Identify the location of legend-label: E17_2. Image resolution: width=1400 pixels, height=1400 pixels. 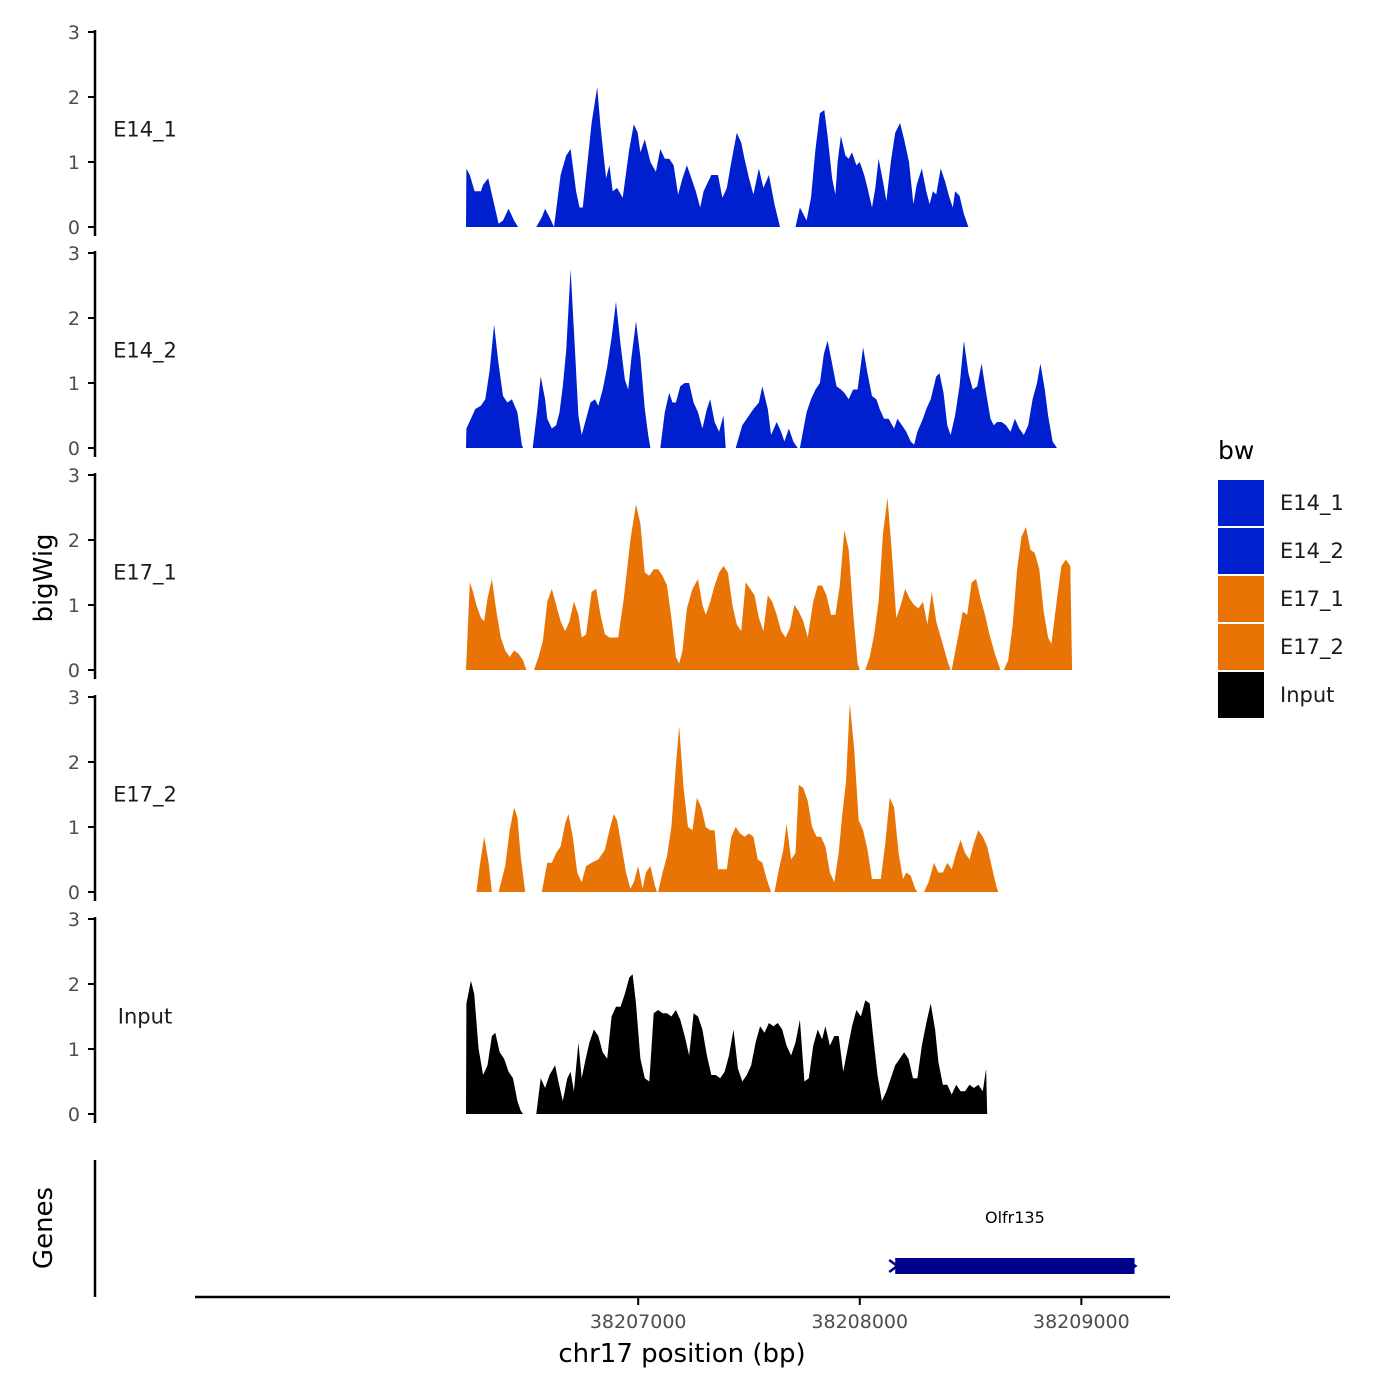
(1312, 647).